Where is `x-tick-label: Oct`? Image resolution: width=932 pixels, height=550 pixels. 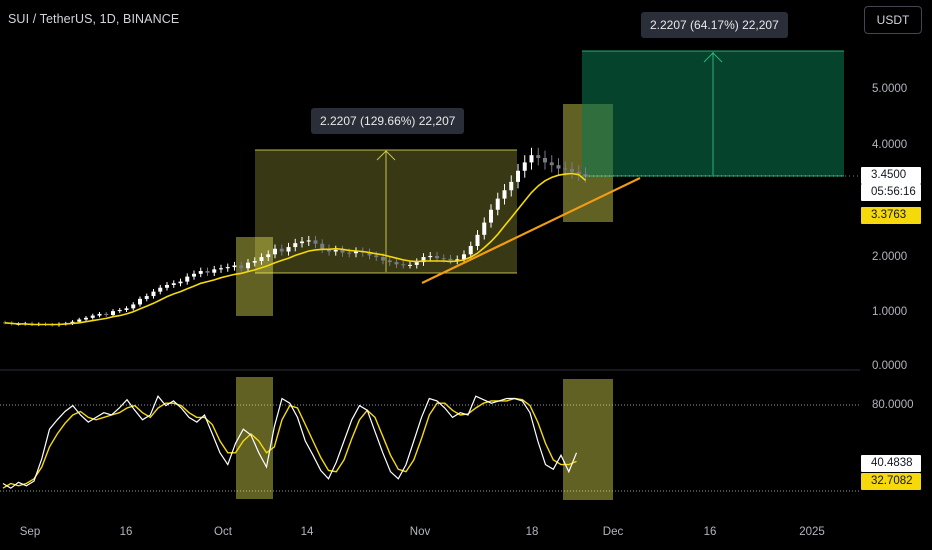 x-tick-label: Oct is located at coordinates (223, 532).